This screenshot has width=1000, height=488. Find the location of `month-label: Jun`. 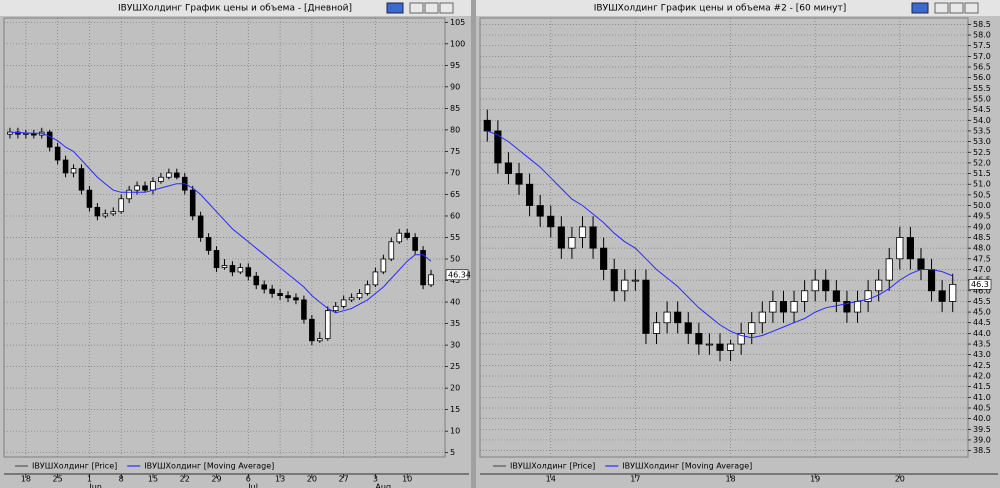

month-label: Jun is located at coordinates (95, 485).